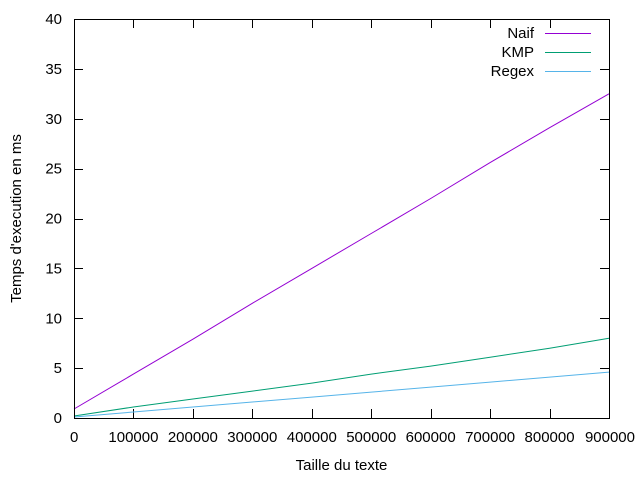 This screenshot has width=640, height=480. Describe the element at coordinates (193, 437) in the screenshot. I see `x-tick-label: 200000` at that location.